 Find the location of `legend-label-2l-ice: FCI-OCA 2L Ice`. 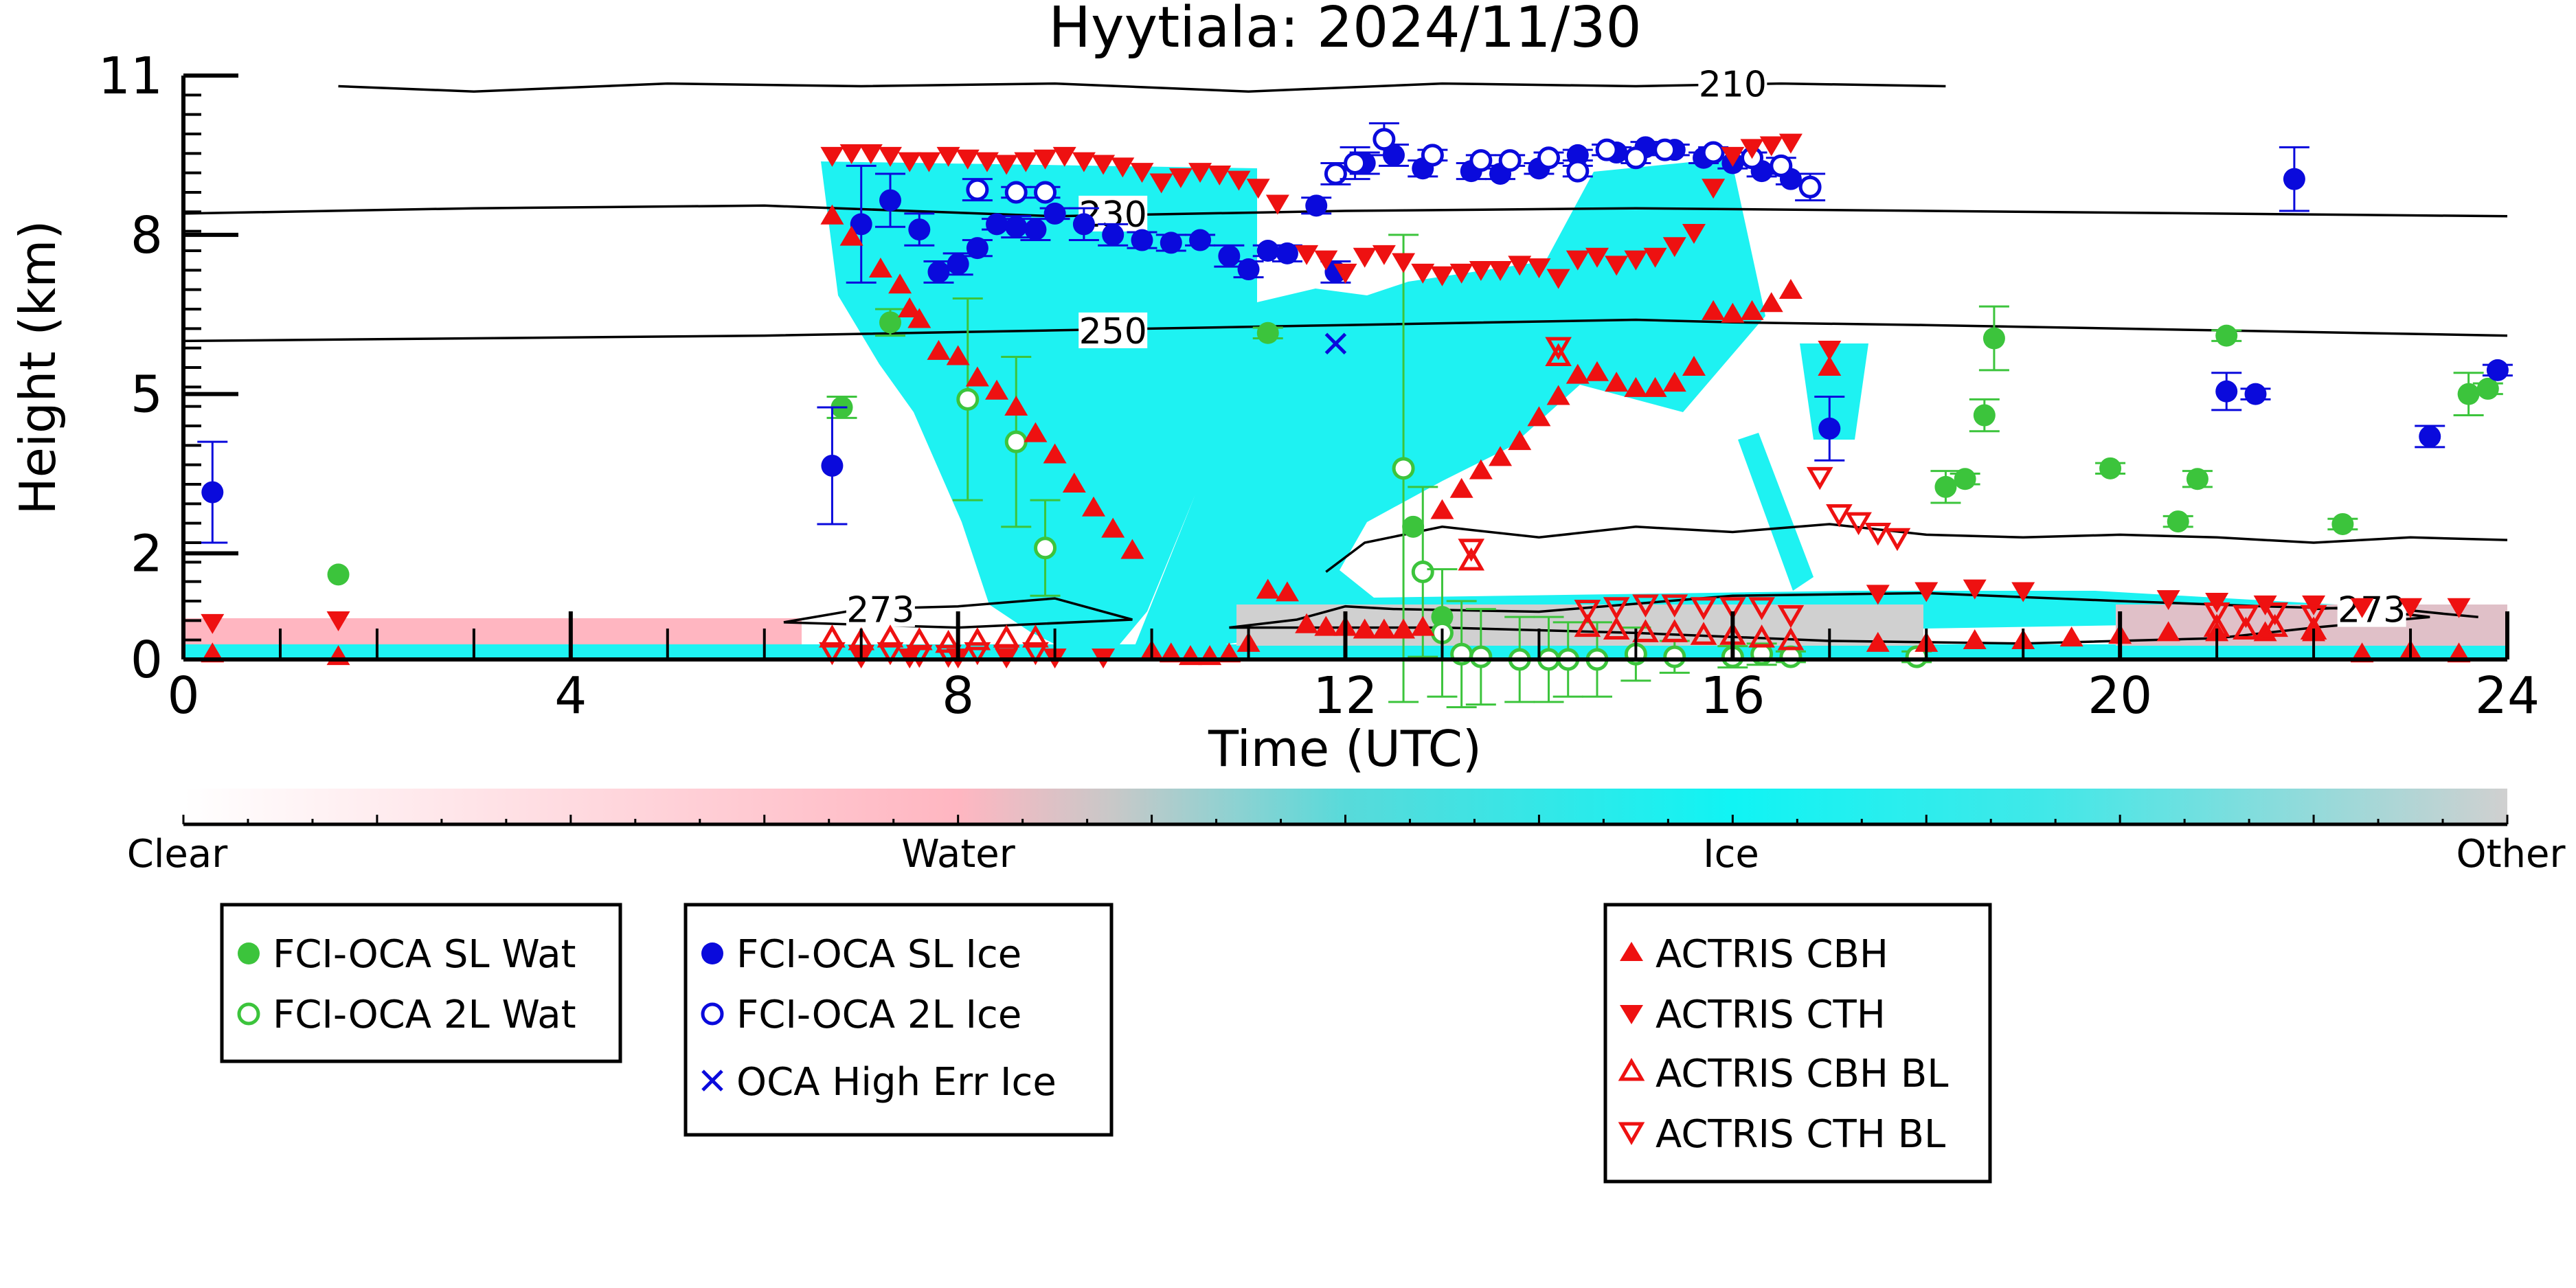

legend-label-2l-ice: FCI-OCA 2L Ice is located at coordinates (878, 1015).